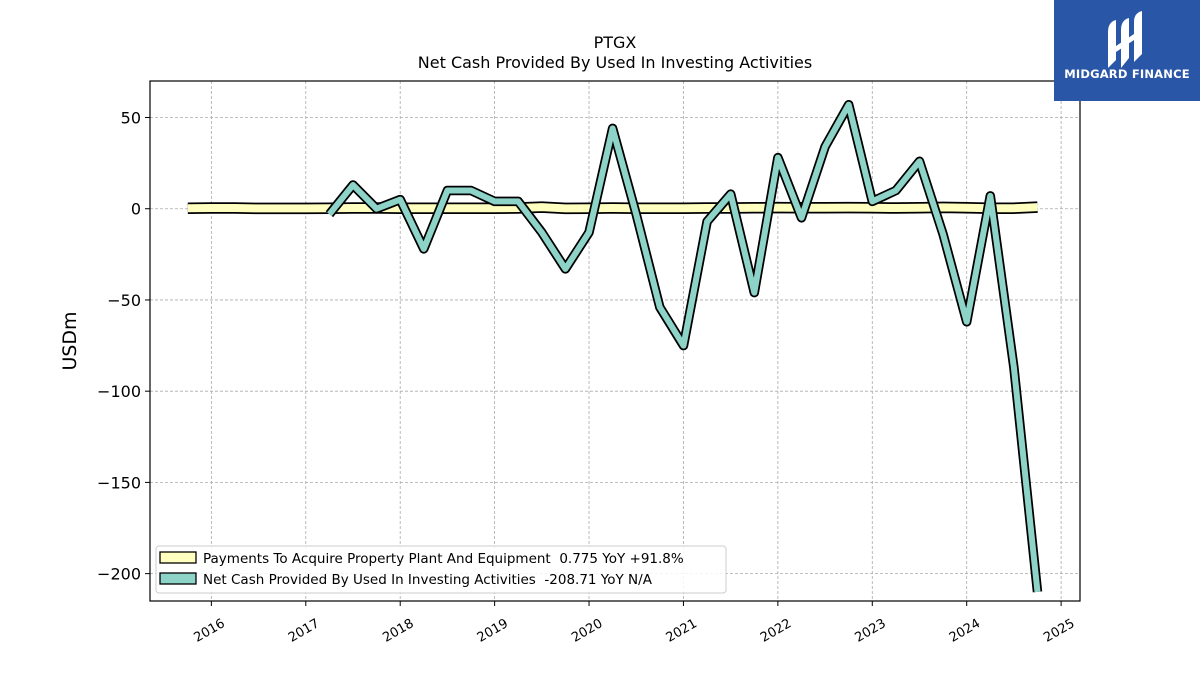 The image size is (1200, 675). What do you see at coordinates (119, 482) in the screenshot?
I see `y-tick-label: −150` at bounding box center [119, 482].